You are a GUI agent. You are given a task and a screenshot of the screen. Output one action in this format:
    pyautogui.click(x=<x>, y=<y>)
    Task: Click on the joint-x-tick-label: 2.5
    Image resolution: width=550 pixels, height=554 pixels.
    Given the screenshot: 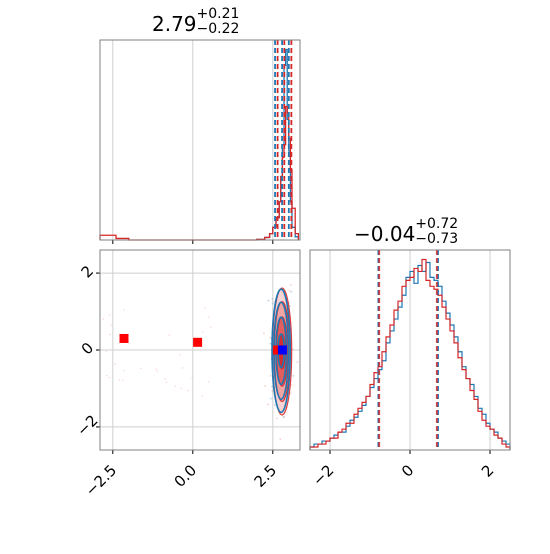 What is the action you would take?
    pyautogui.click(x=266, y=476)
    